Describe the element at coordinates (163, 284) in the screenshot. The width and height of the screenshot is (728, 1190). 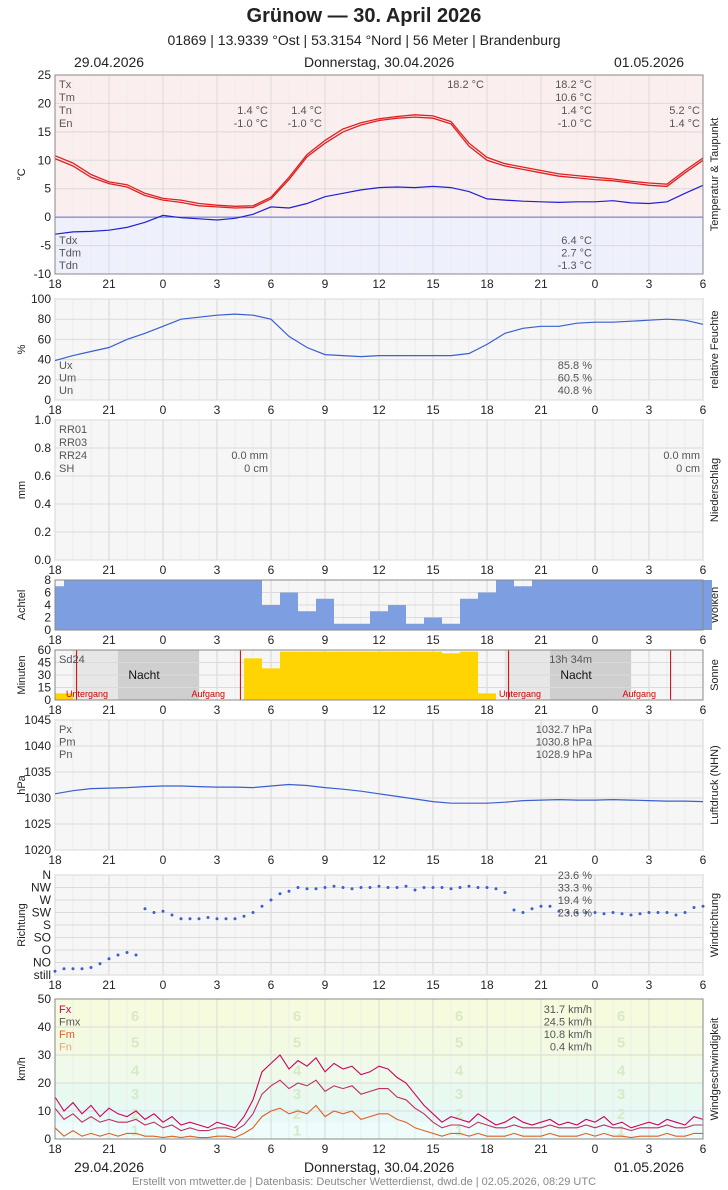
I see `temp-x-tick: 0` at that location.